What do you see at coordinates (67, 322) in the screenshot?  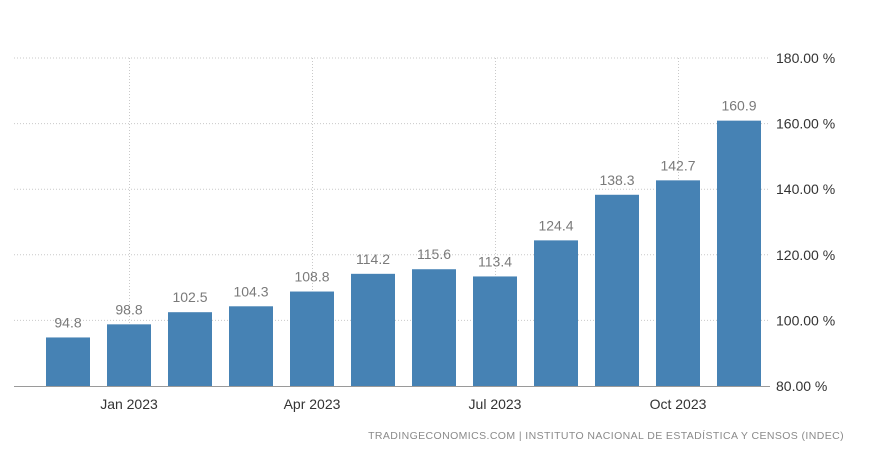 I see `data-label: 94.8` at bounding box center [67, 322].